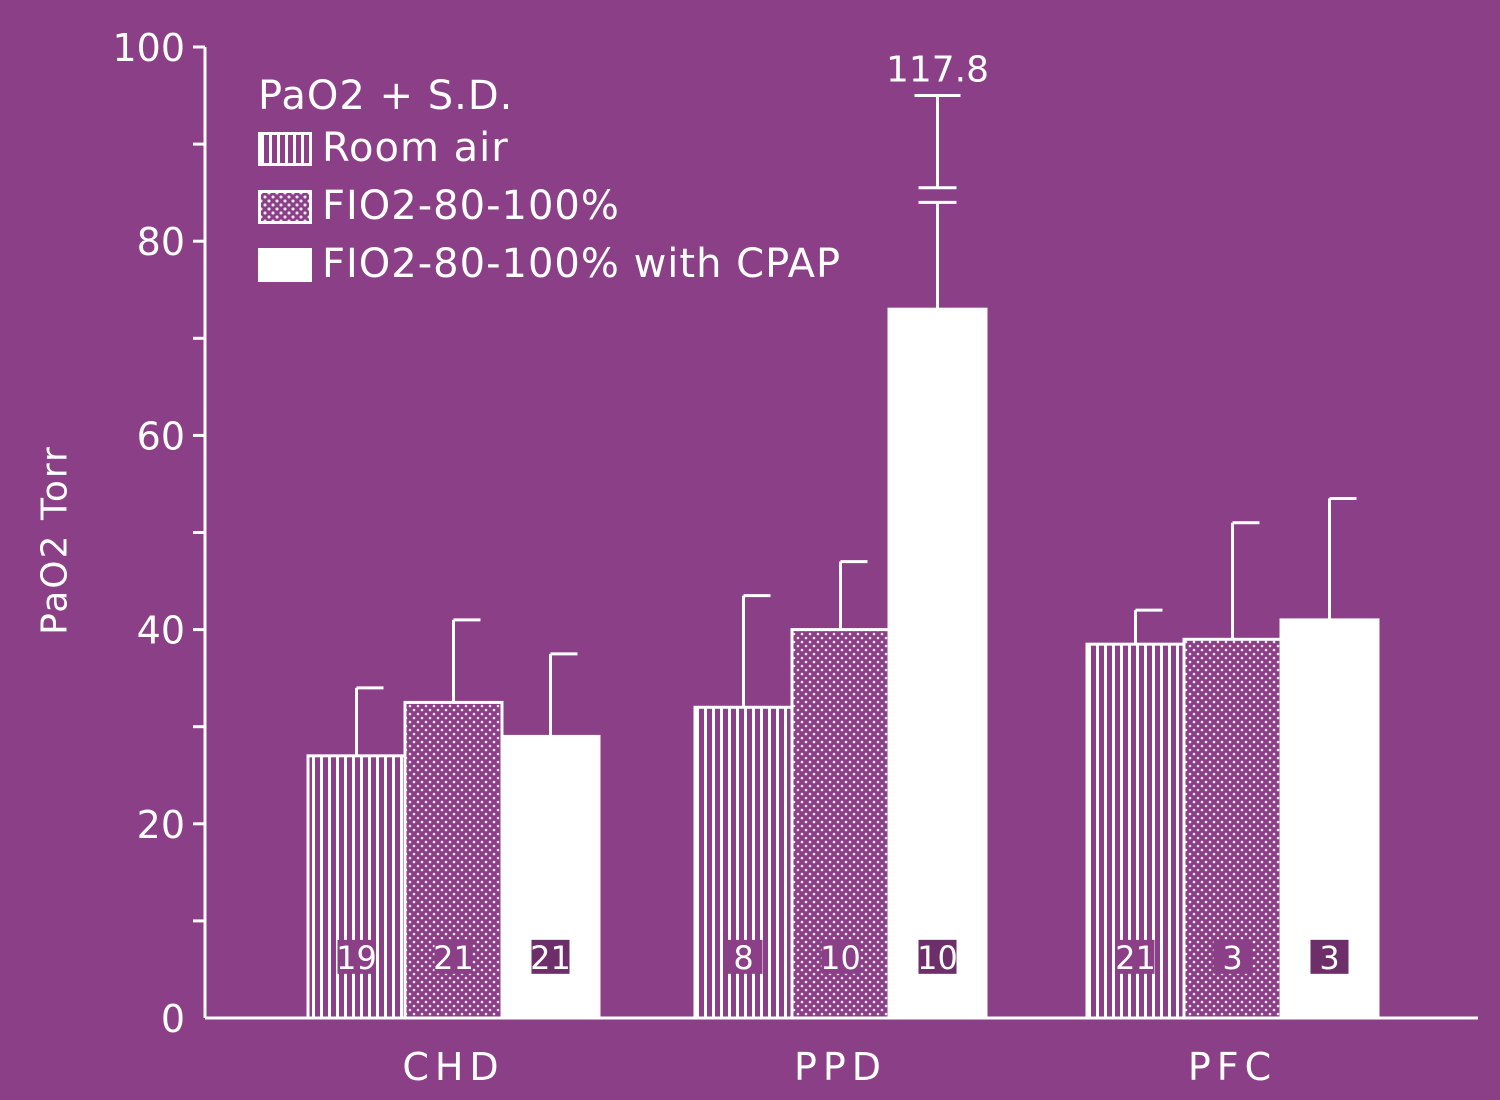 The image size is (1500, 1100). I want to click on legend-item-room-air: Room air, so click(385, 148).